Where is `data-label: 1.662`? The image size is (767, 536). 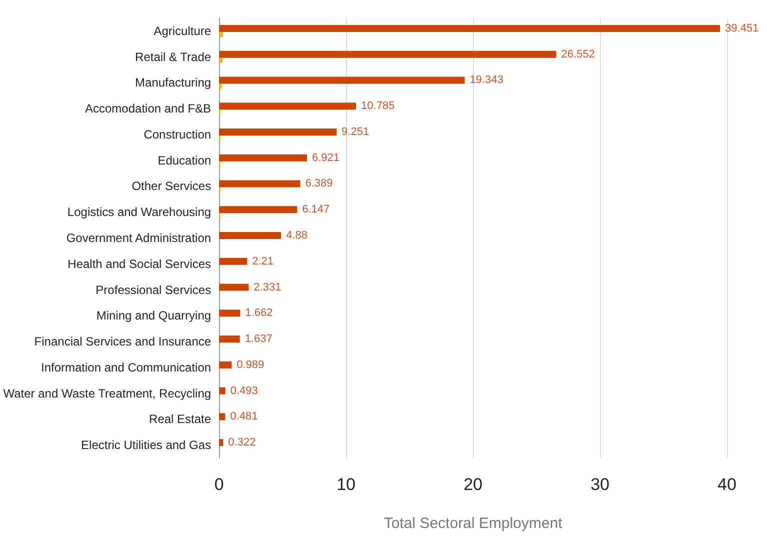
data-label: 1.662 is located at coordinates (259, 313).